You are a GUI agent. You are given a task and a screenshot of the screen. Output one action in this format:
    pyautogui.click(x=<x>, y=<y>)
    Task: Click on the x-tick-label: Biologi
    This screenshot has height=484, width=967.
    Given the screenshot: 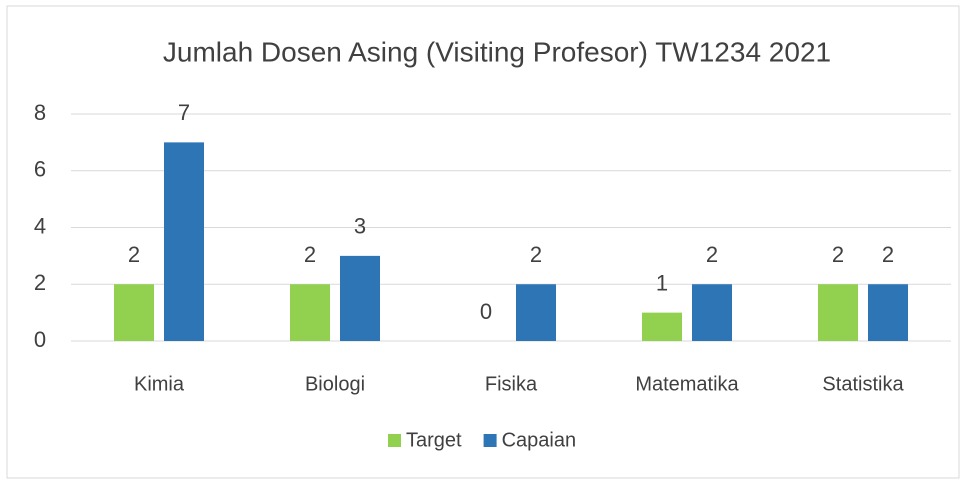 What is the action you would take?
    pyautogui.click(x=335, y=384)
    